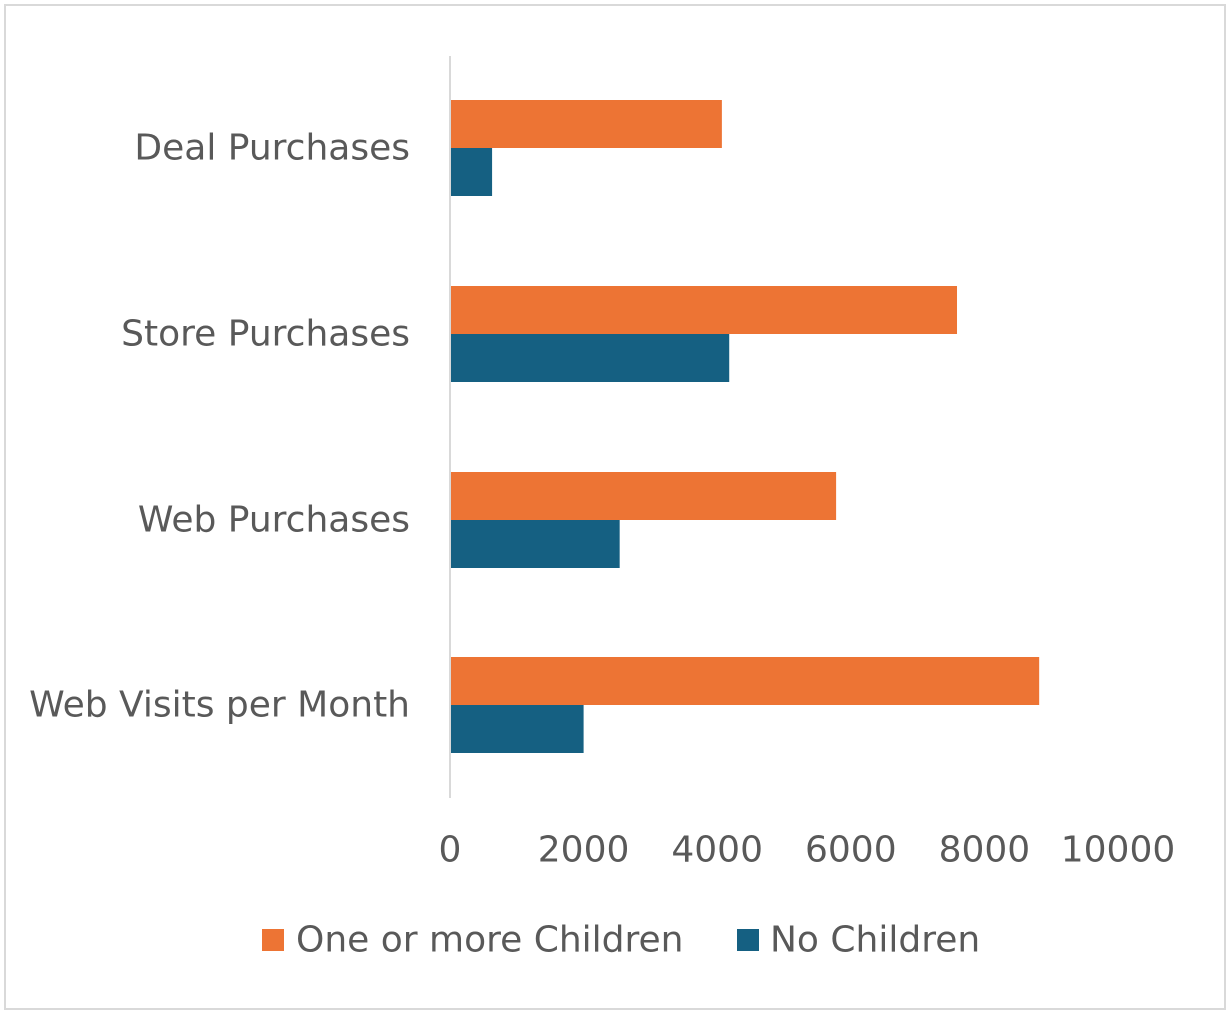  I want to click on bar-deal-purchases-no-children, so click(471, 172).